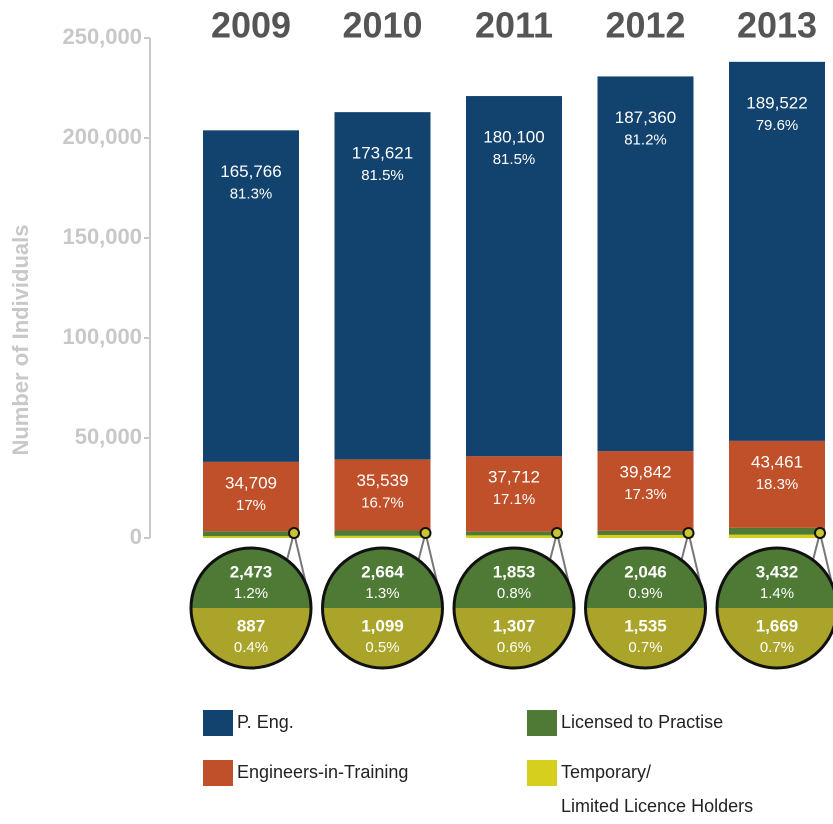 The width and height of the screenshot is (833, 824). I want to click on value-label: 34,709, so click(251, 482).